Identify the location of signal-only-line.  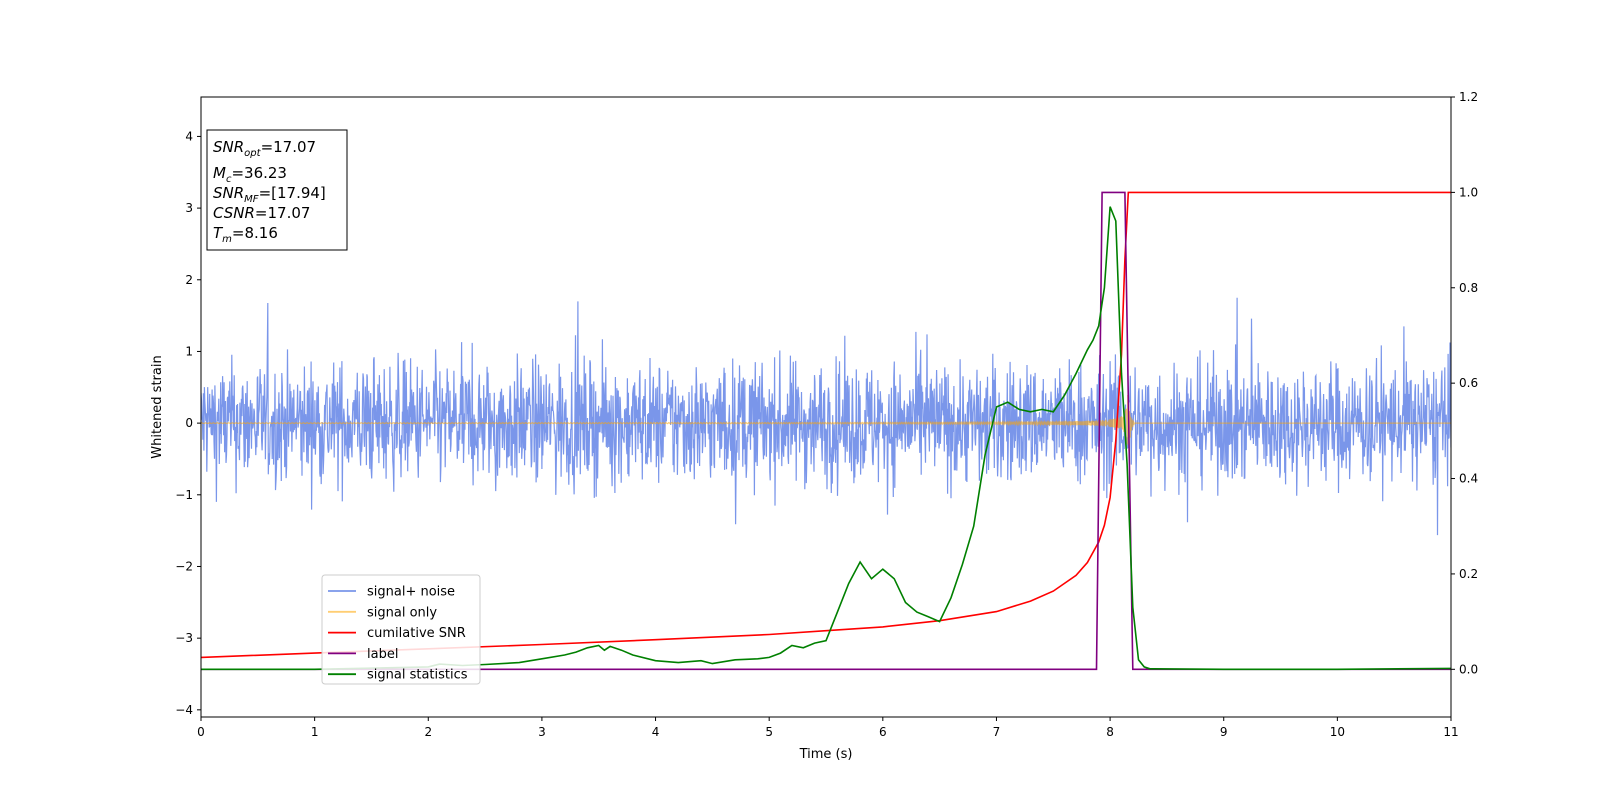
(826, 423).